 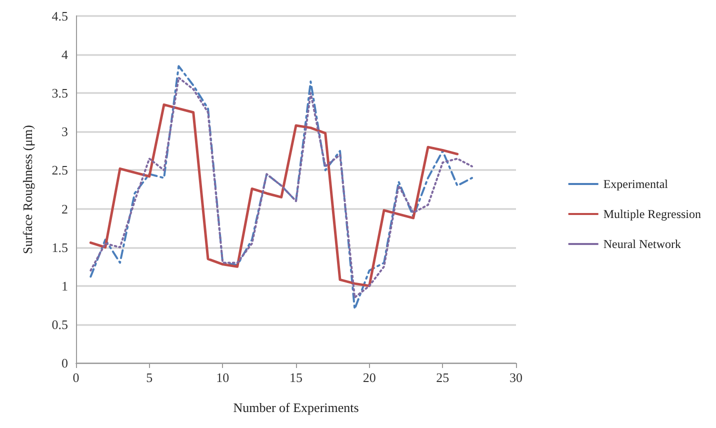 What do you see at coordinates (296, 407) in the screenshot?
I see `x-axis-title: Number of Experiments` at bounding box center [296, 407].